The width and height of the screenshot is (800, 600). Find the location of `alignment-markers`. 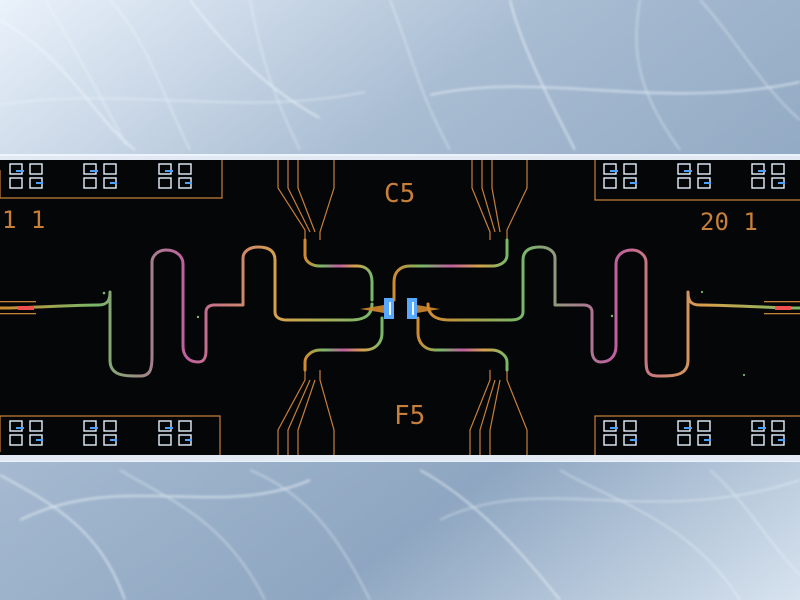

alignment-markers is located at coordinates (424, 333).